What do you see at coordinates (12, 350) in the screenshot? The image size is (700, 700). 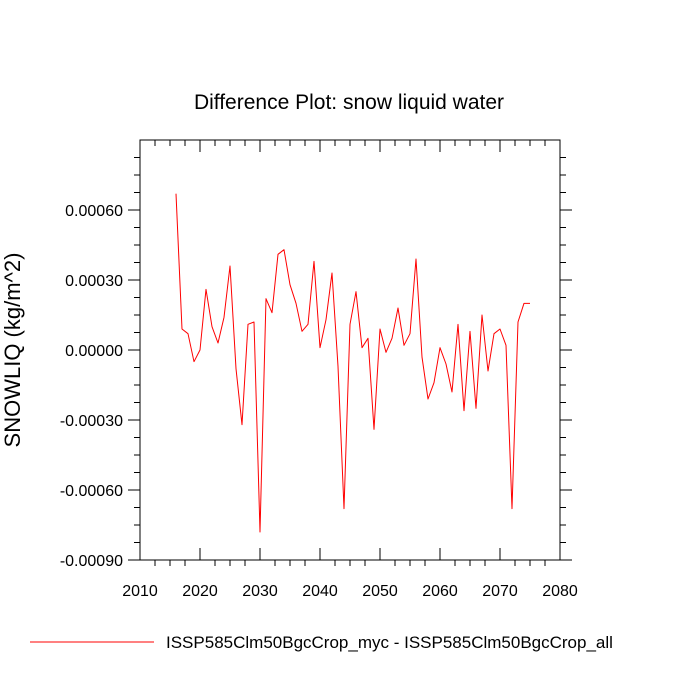 I see `y-axis-label: SNOWLIQ (kg/m^2)` at bounding box center [12, 350].